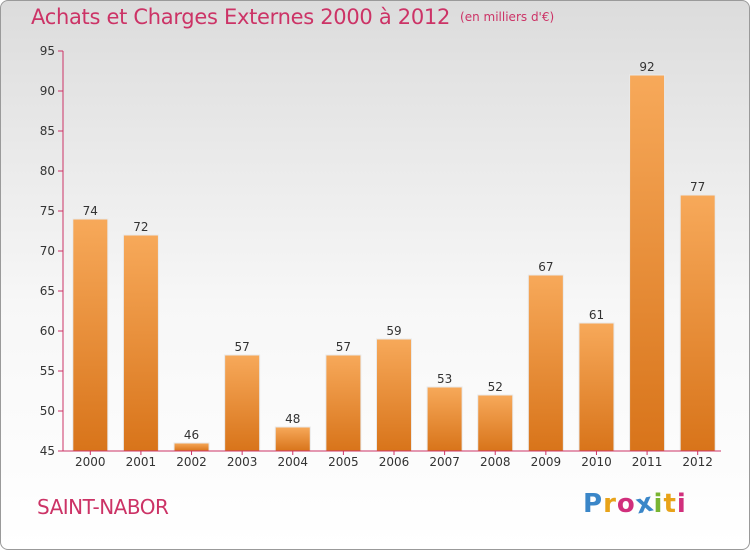 The image size is (750, 550). Describe the element at coordinates (47, 131) in the screenshot. I see `y-tick-label-85: 85` at that location.